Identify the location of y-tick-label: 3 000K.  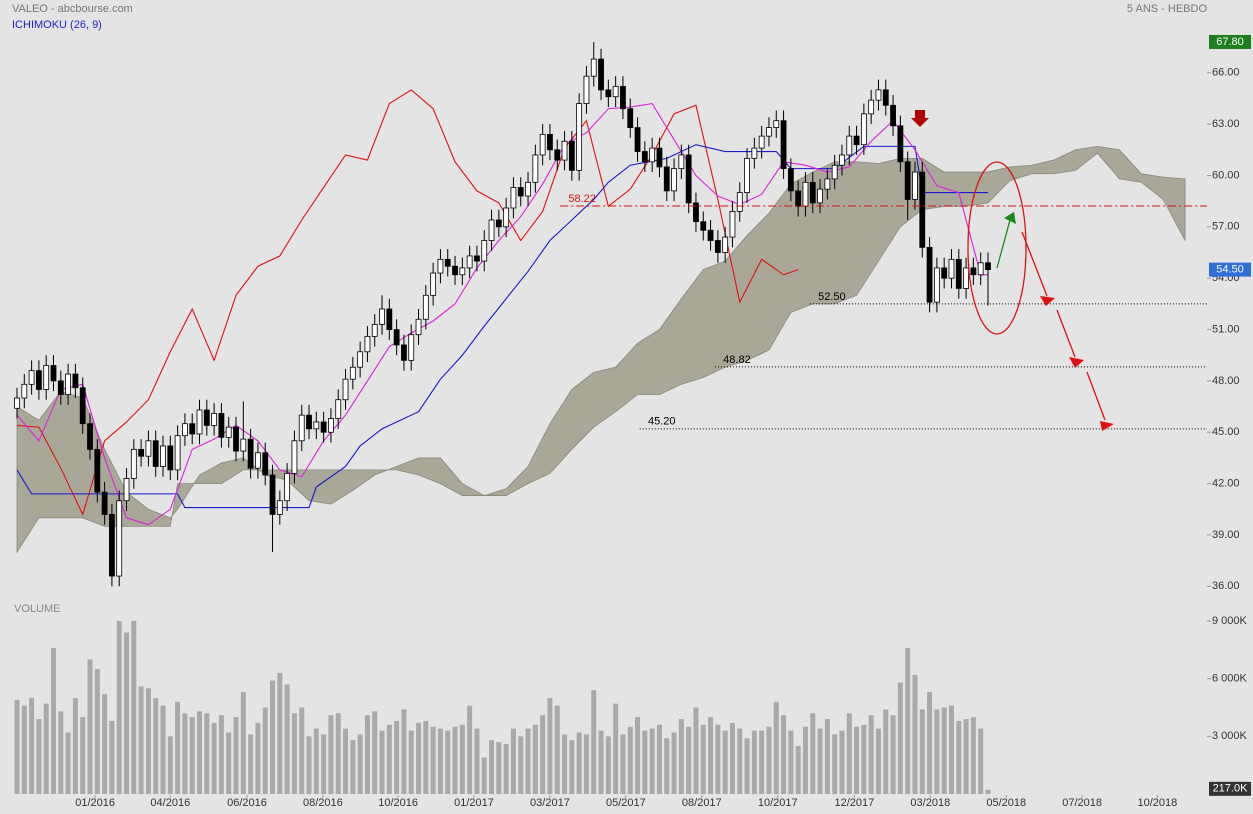
(1230, 736).